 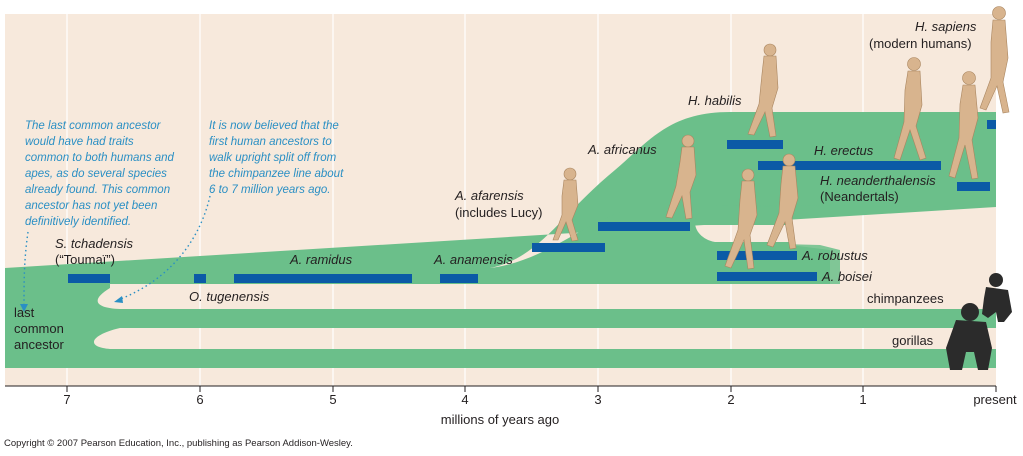 I want to click on bar-boisei, so click(x=767, y=276).